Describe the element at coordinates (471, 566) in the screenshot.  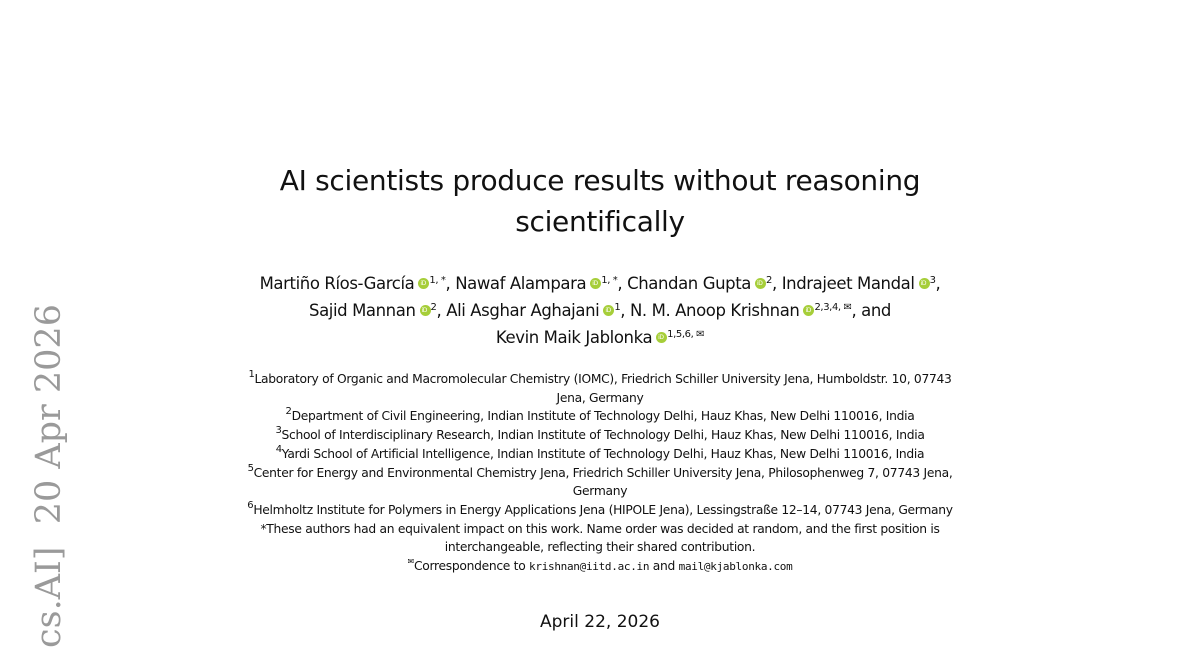
I see `correspondence-prefix: Correspondence to` at that location.